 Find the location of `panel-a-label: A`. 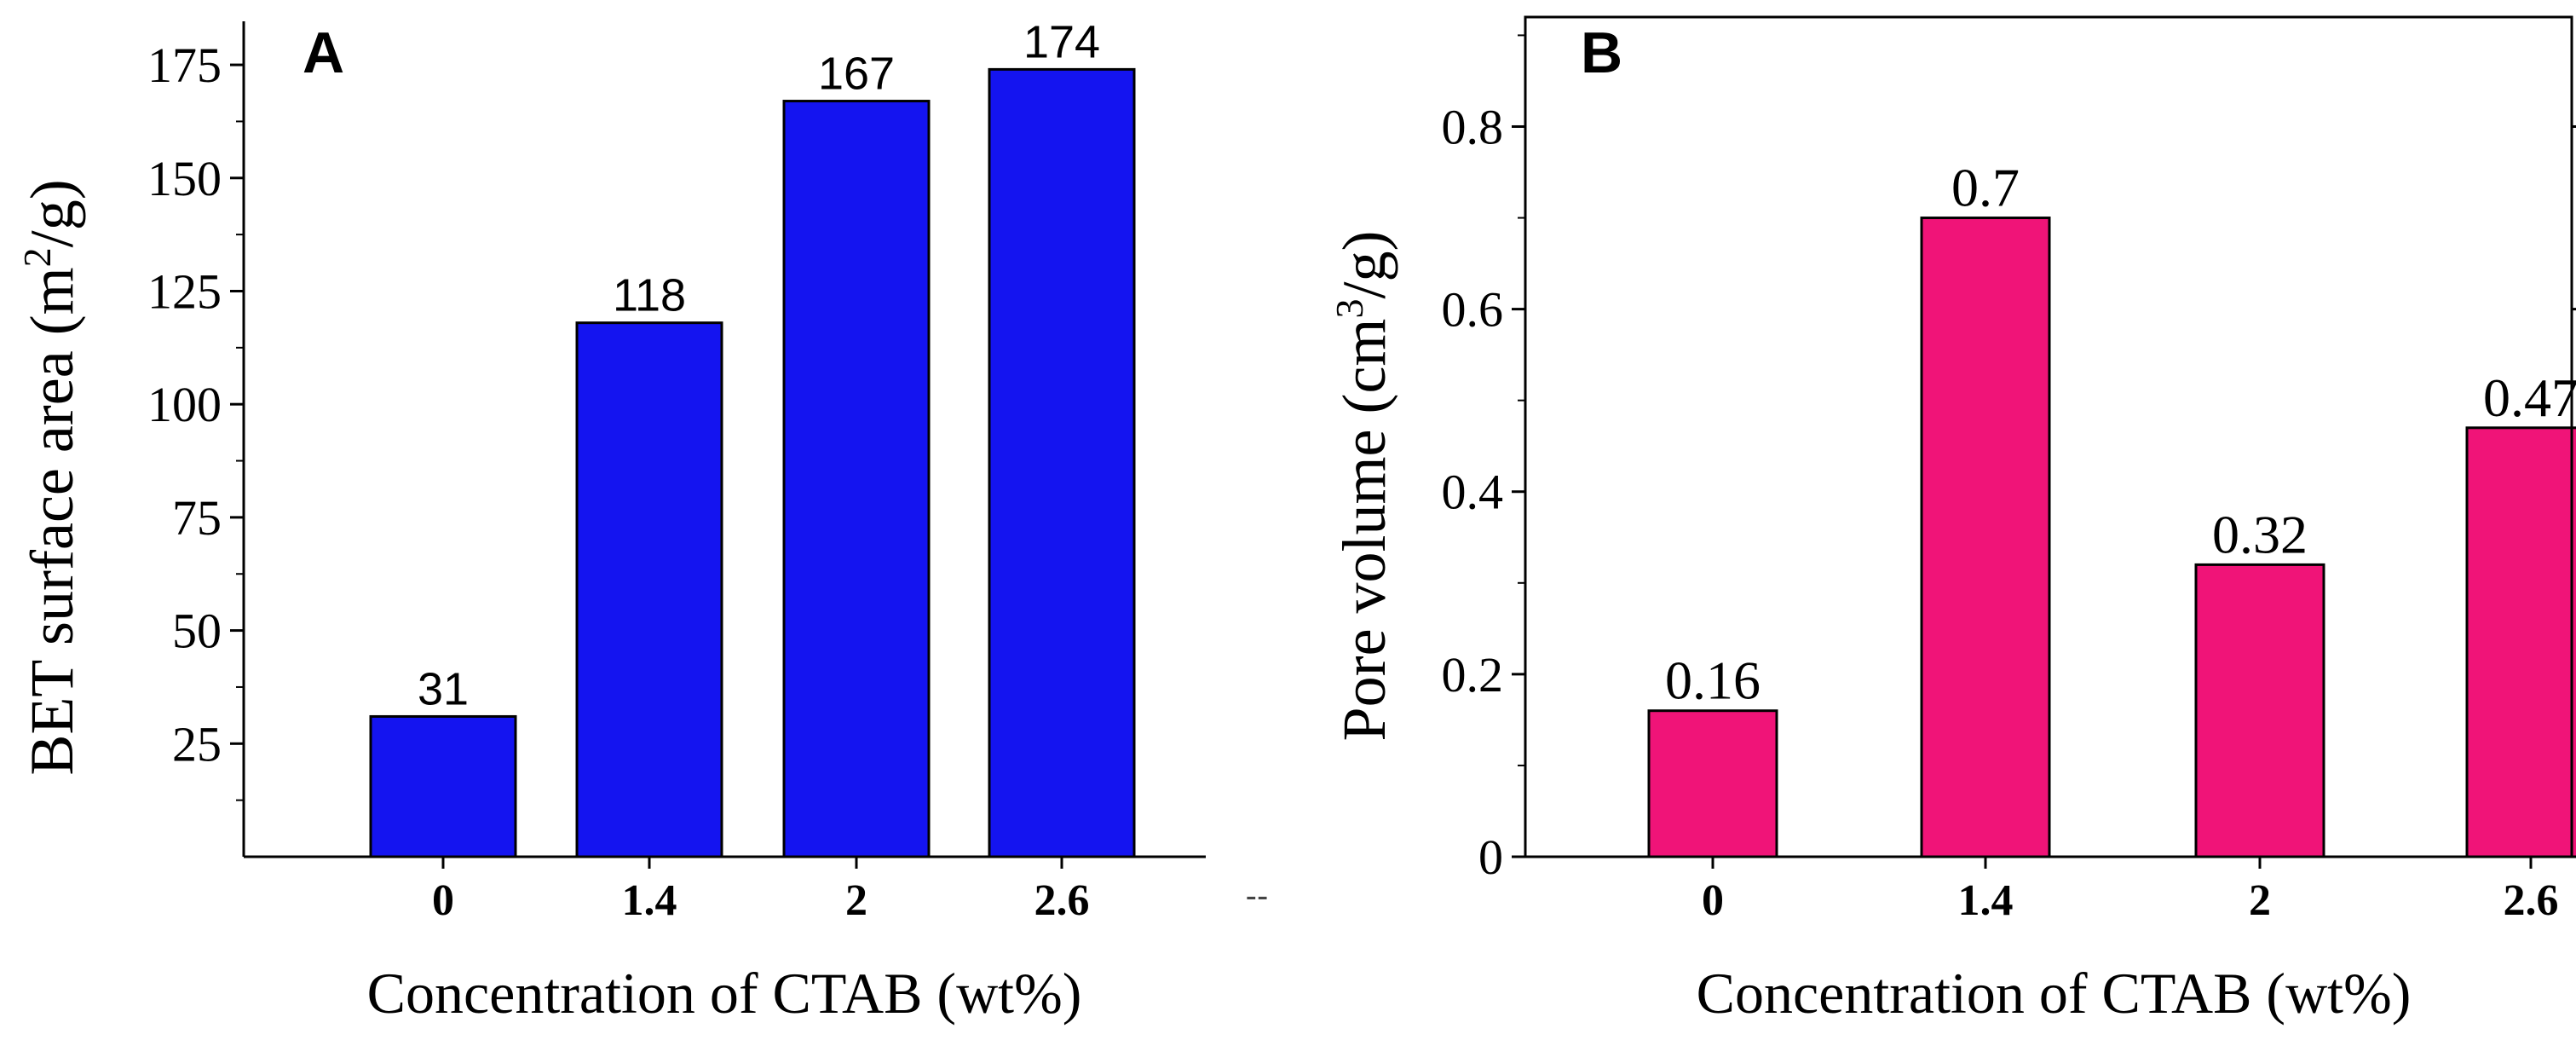

panel-a-label: A is located at coordinates (323, 52).